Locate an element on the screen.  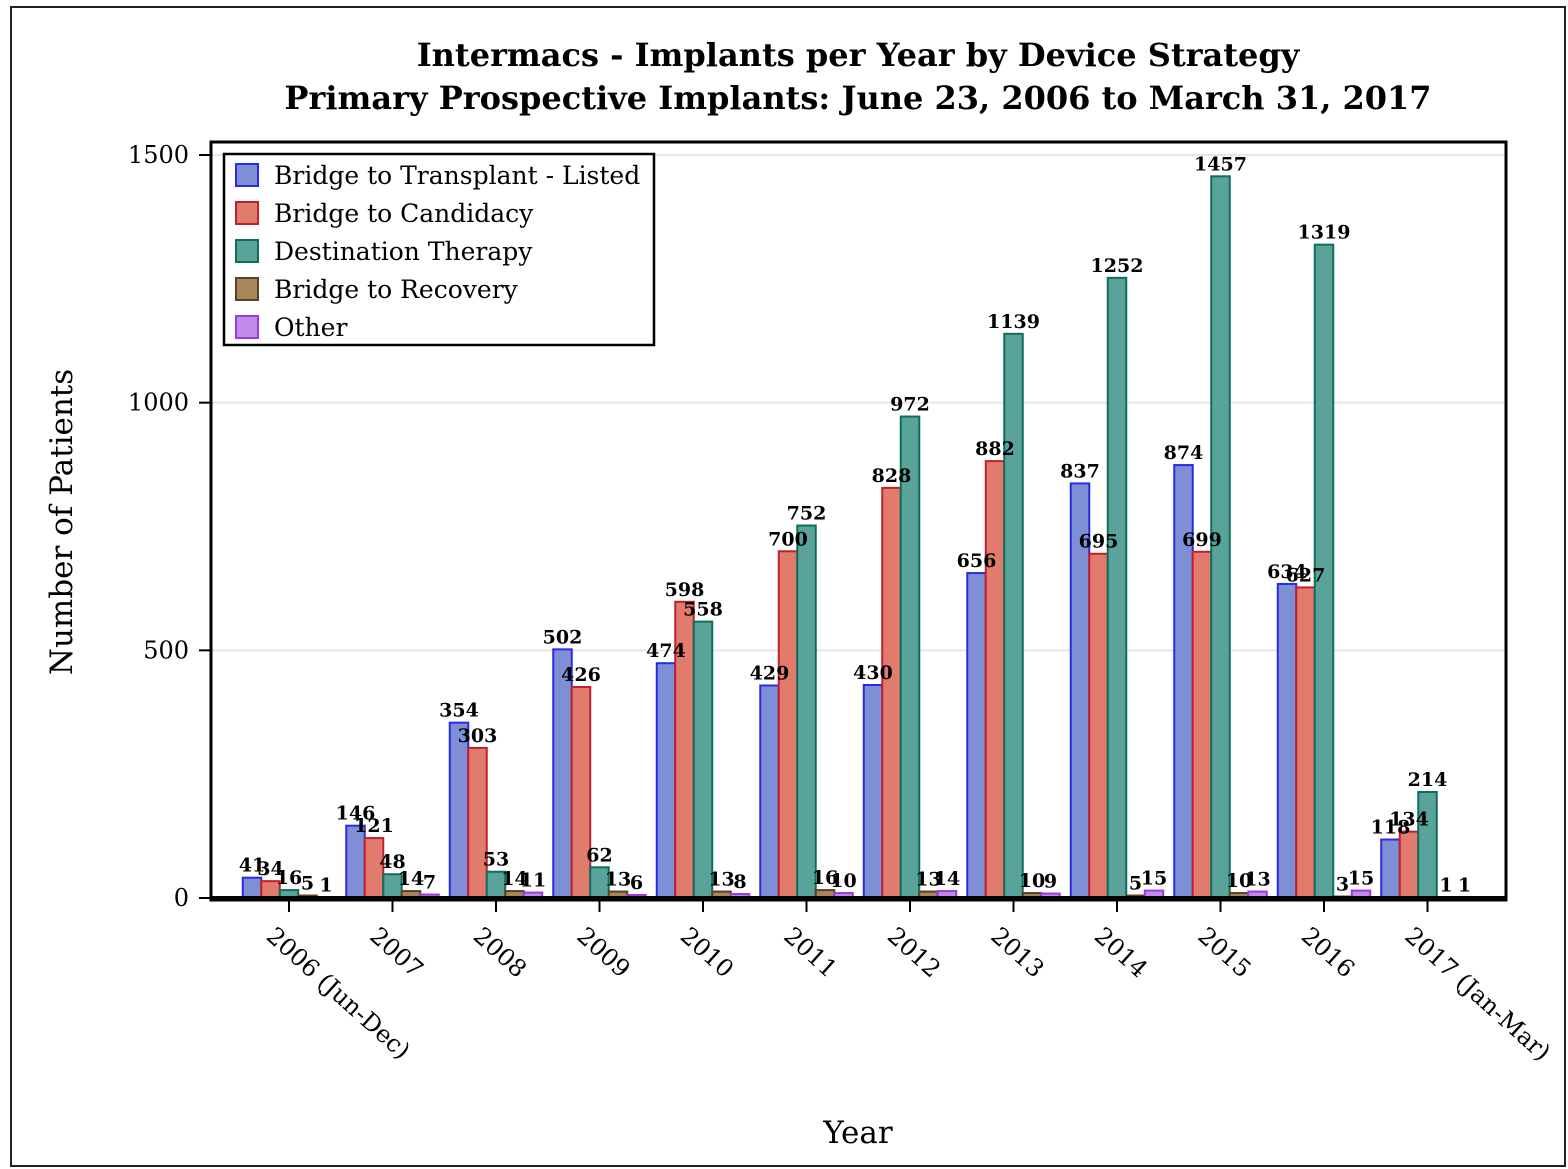
x-tick-label: 2008 is located at coordinates (500, 953).